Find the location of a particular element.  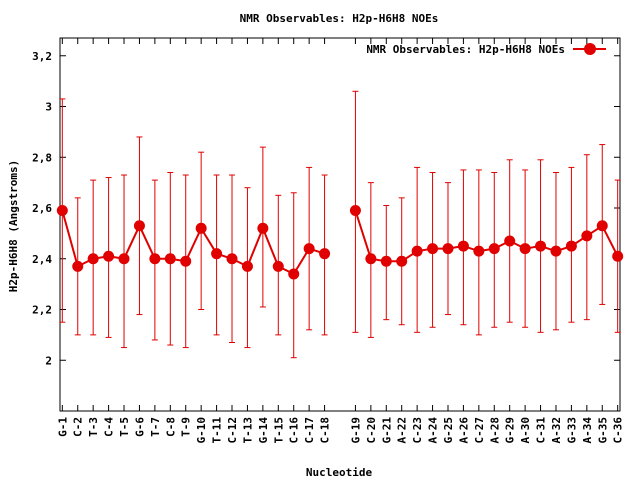

x-tick-label: C-2 is located at coordinates (78, 427).